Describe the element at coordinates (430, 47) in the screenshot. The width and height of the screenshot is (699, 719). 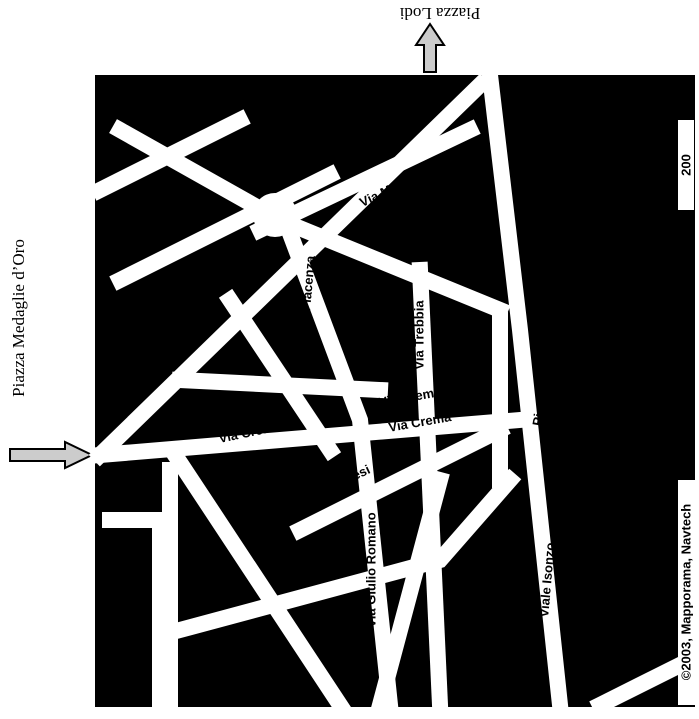
I see `arrow-up` at that location.